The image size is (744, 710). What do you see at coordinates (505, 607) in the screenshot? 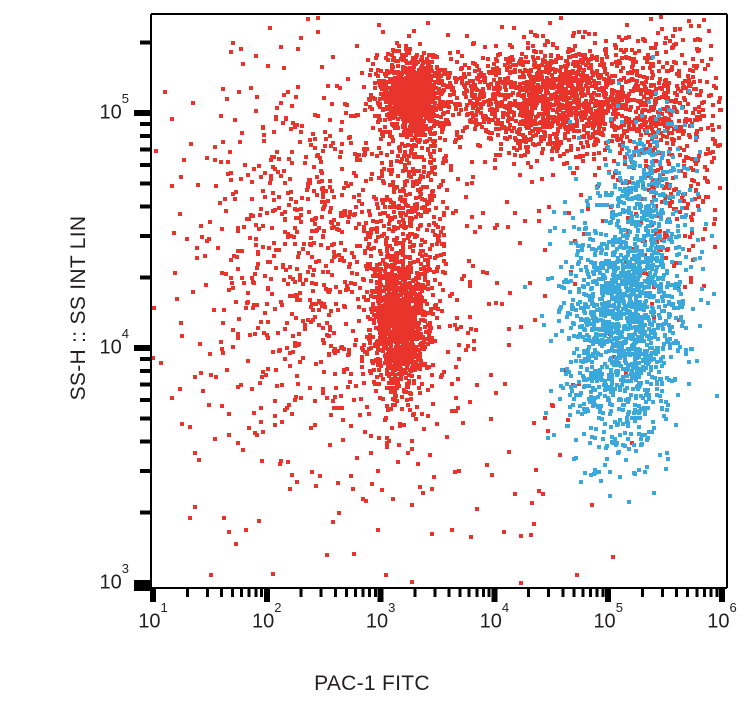
I see `x-tick-exponent: 4` at bounding box center [505, 607].